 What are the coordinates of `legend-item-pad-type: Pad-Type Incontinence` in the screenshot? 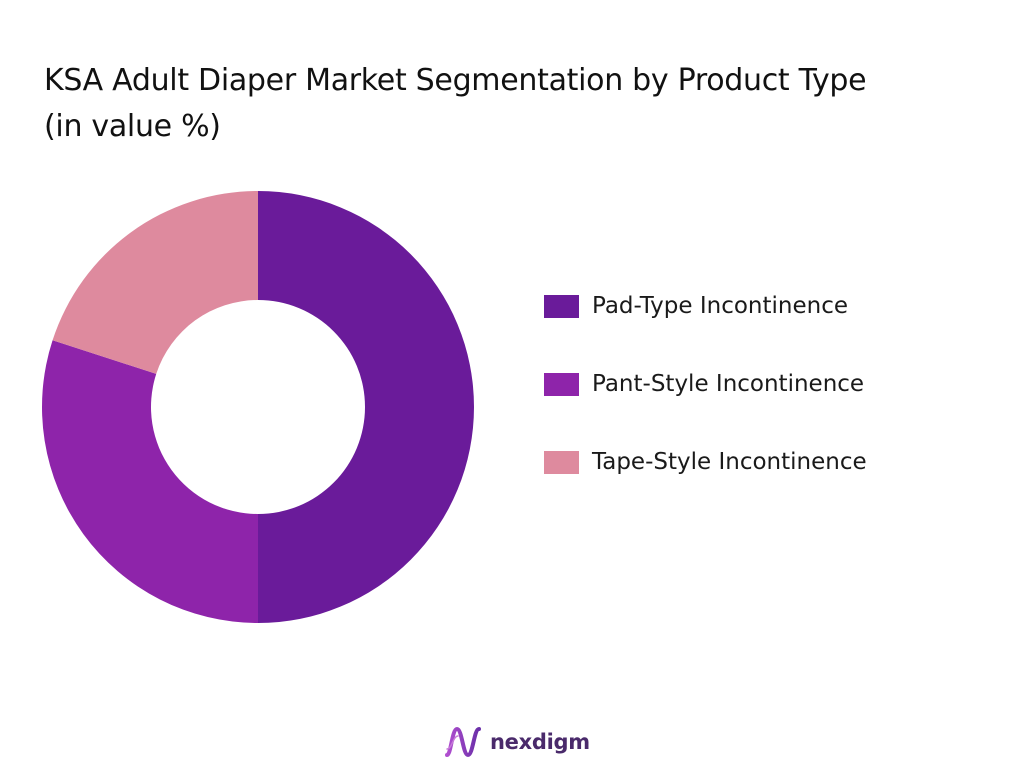 It's located at (705, 306).